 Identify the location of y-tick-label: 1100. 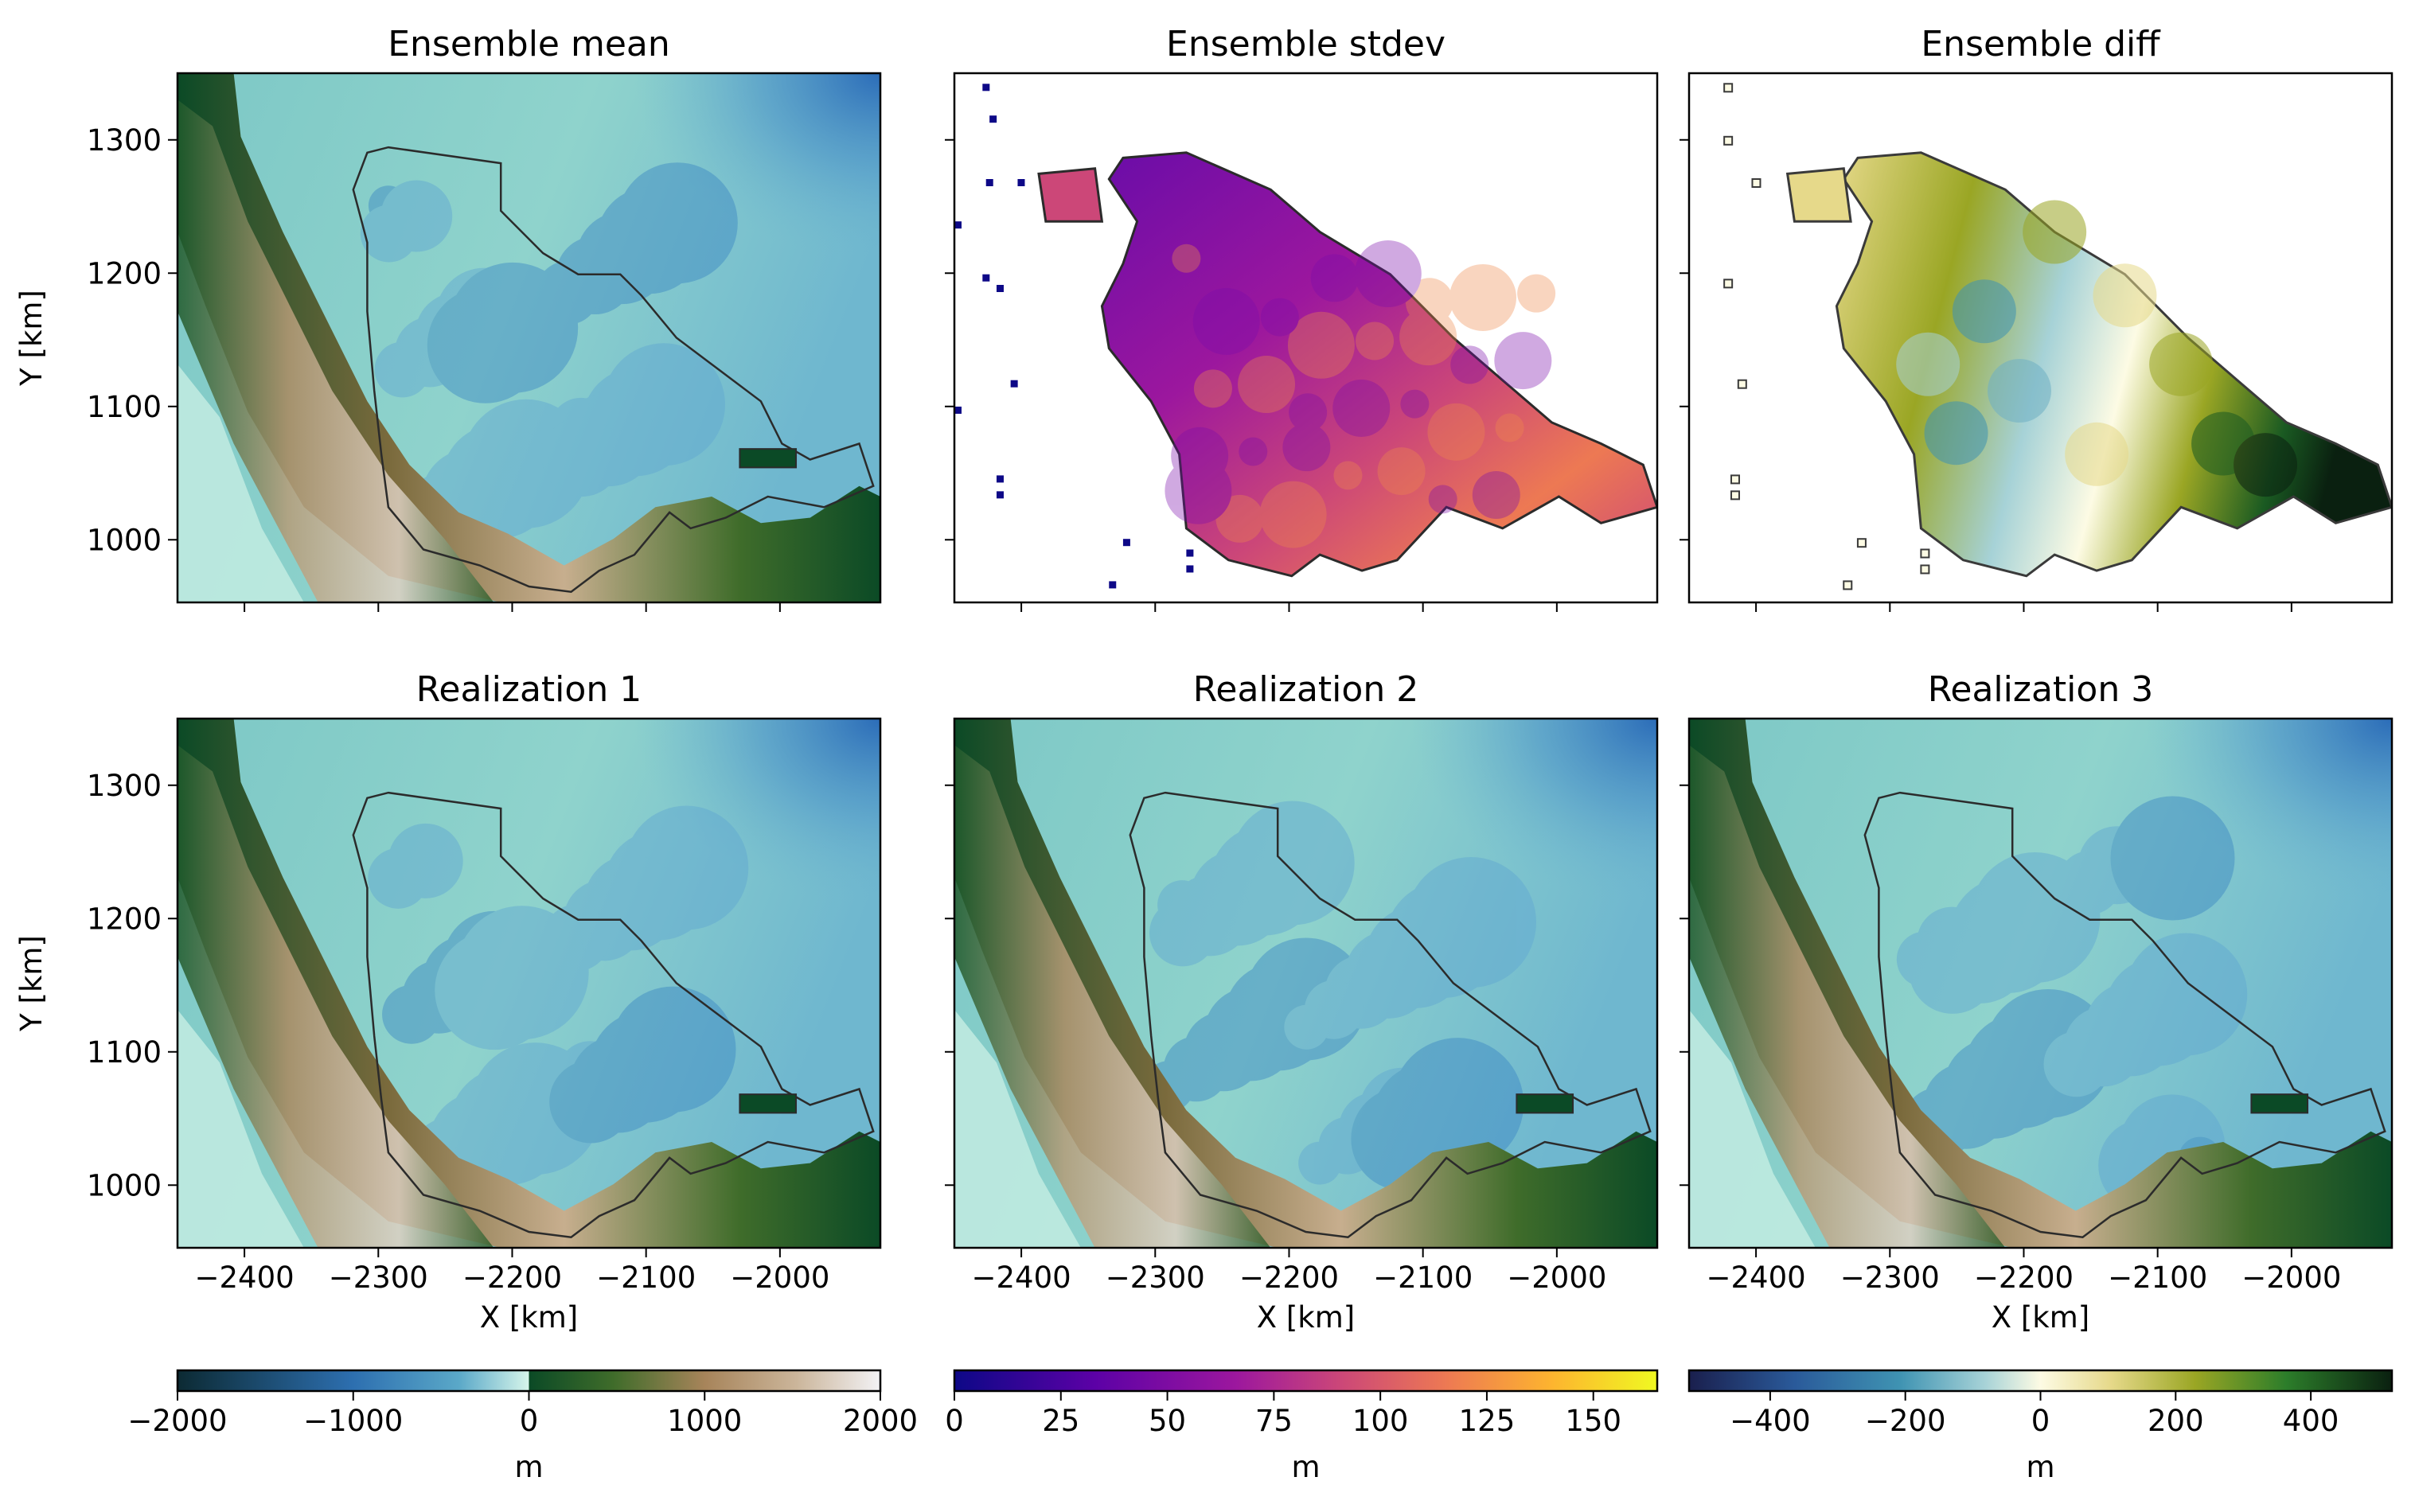
(124, 407).